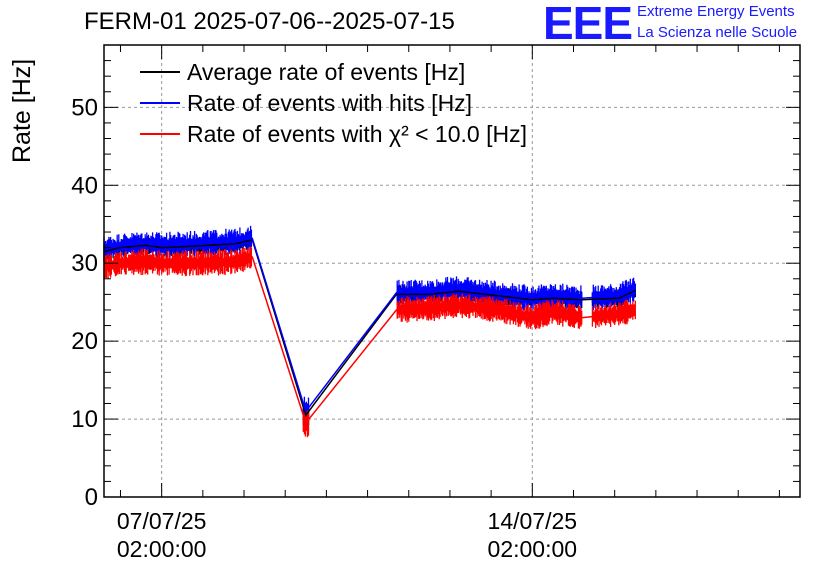 The height and width of the screenshot is (572, 836). Describe the element at coordinates (22, 111) in the screenshot. I see `y-axis-label: Rate [Hz]` at that location.